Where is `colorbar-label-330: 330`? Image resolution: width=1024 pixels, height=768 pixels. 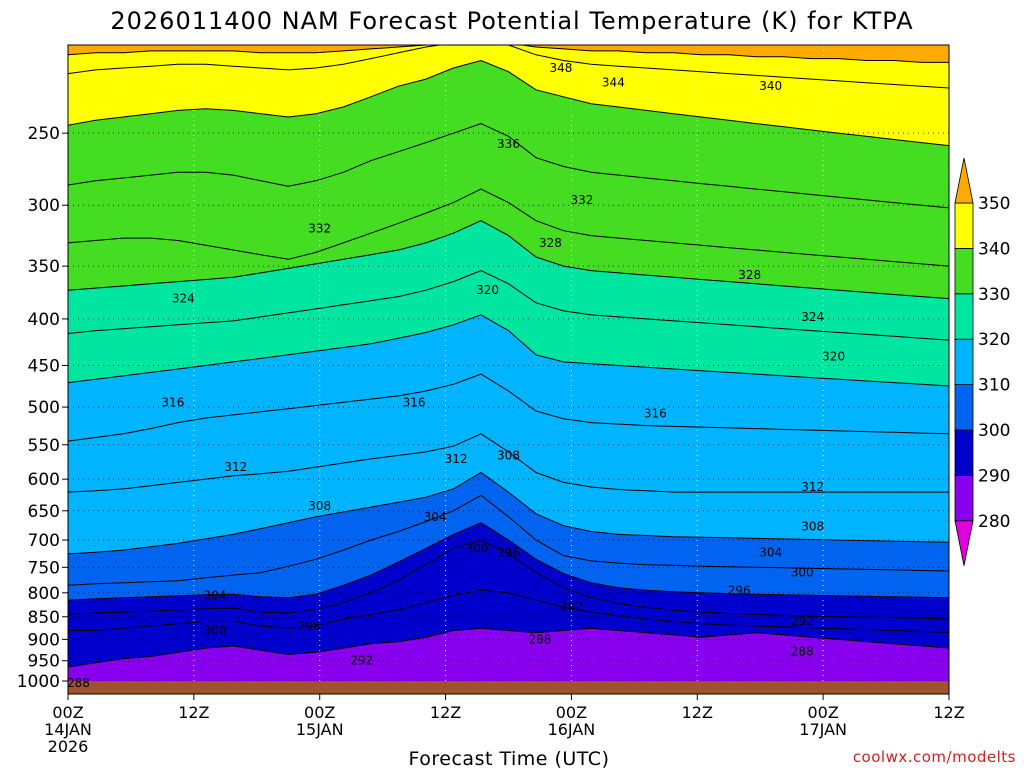
colorbar-label-330: 330 is located at coordinates (994, 295).